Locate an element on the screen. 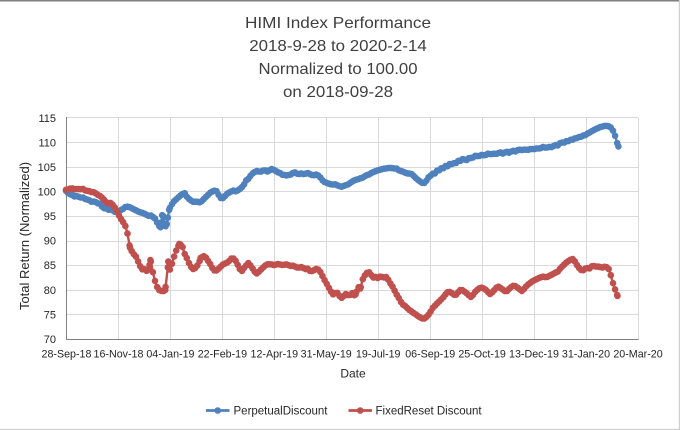  svg-text: 04-Jan-19 is located at coordinates (170, 354).